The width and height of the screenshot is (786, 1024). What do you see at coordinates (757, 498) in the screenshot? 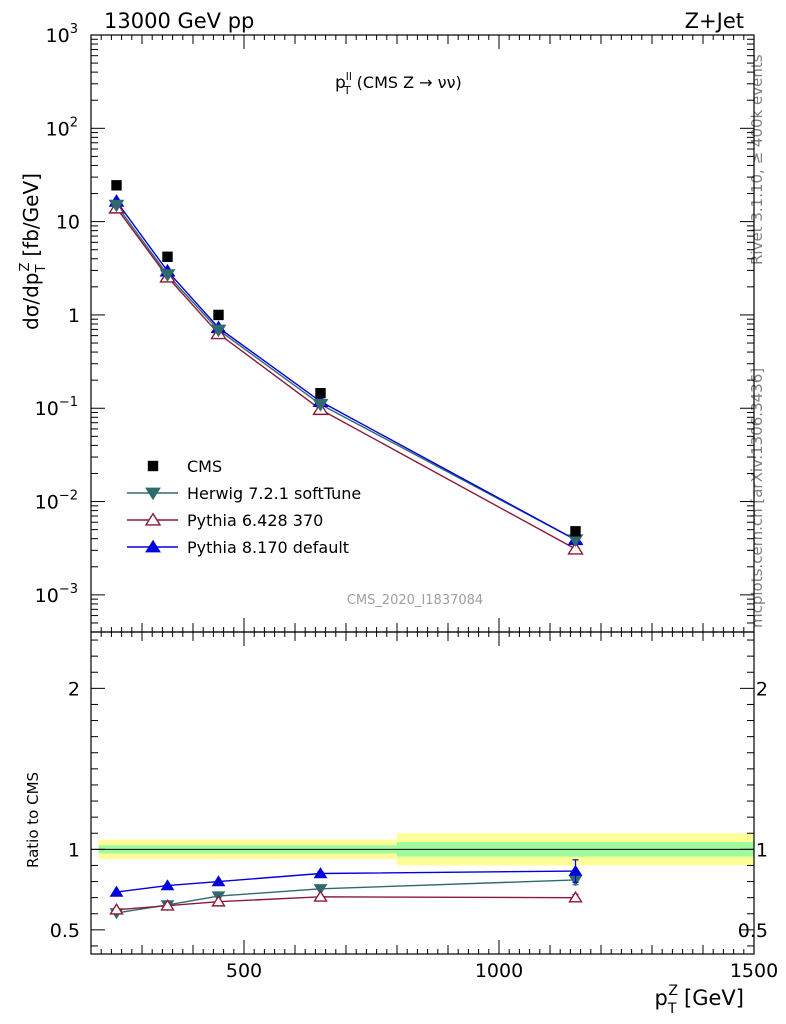
I see `mcplots-label: mcplots.cern.ch [arXiv:1306.3436]` at bounding box center [757, 498].